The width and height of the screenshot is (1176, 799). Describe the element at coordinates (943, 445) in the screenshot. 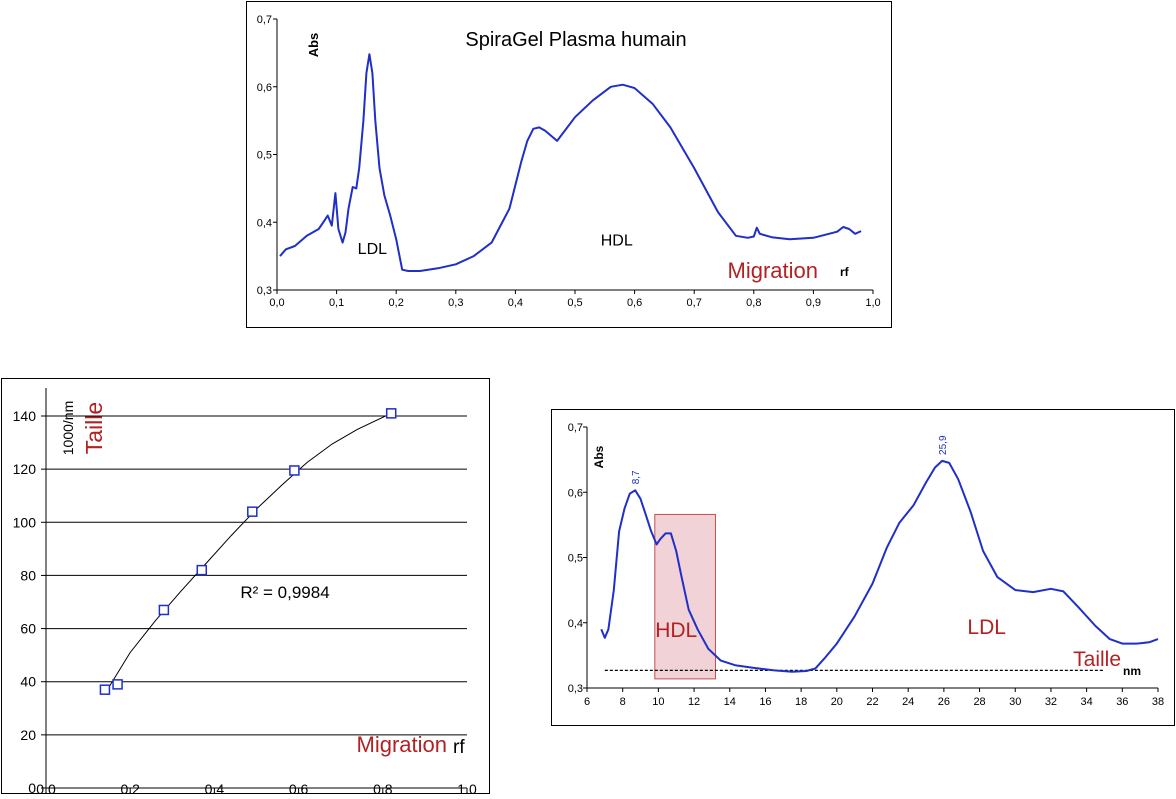

I see `peak-label: 25,9` at that location.